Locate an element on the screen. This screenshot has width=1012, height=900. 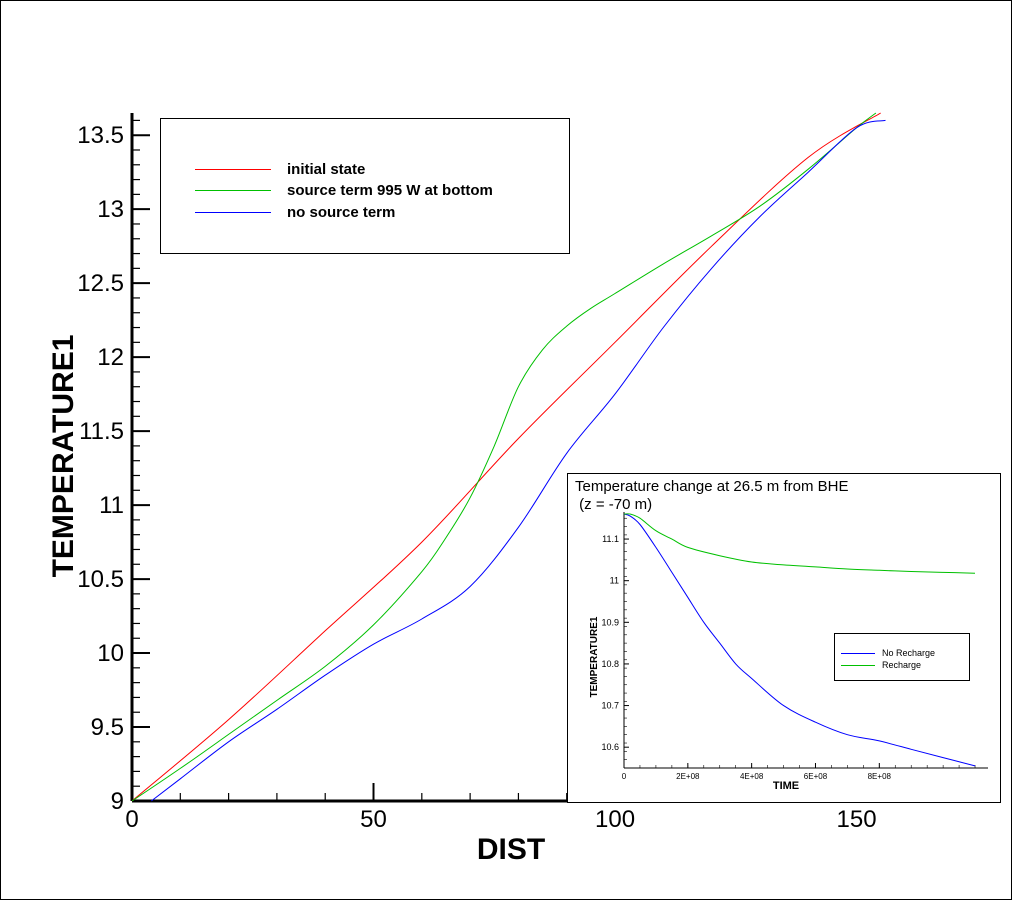
legend-entry-no-source-term: no source term is located at coordinates (295, 212).